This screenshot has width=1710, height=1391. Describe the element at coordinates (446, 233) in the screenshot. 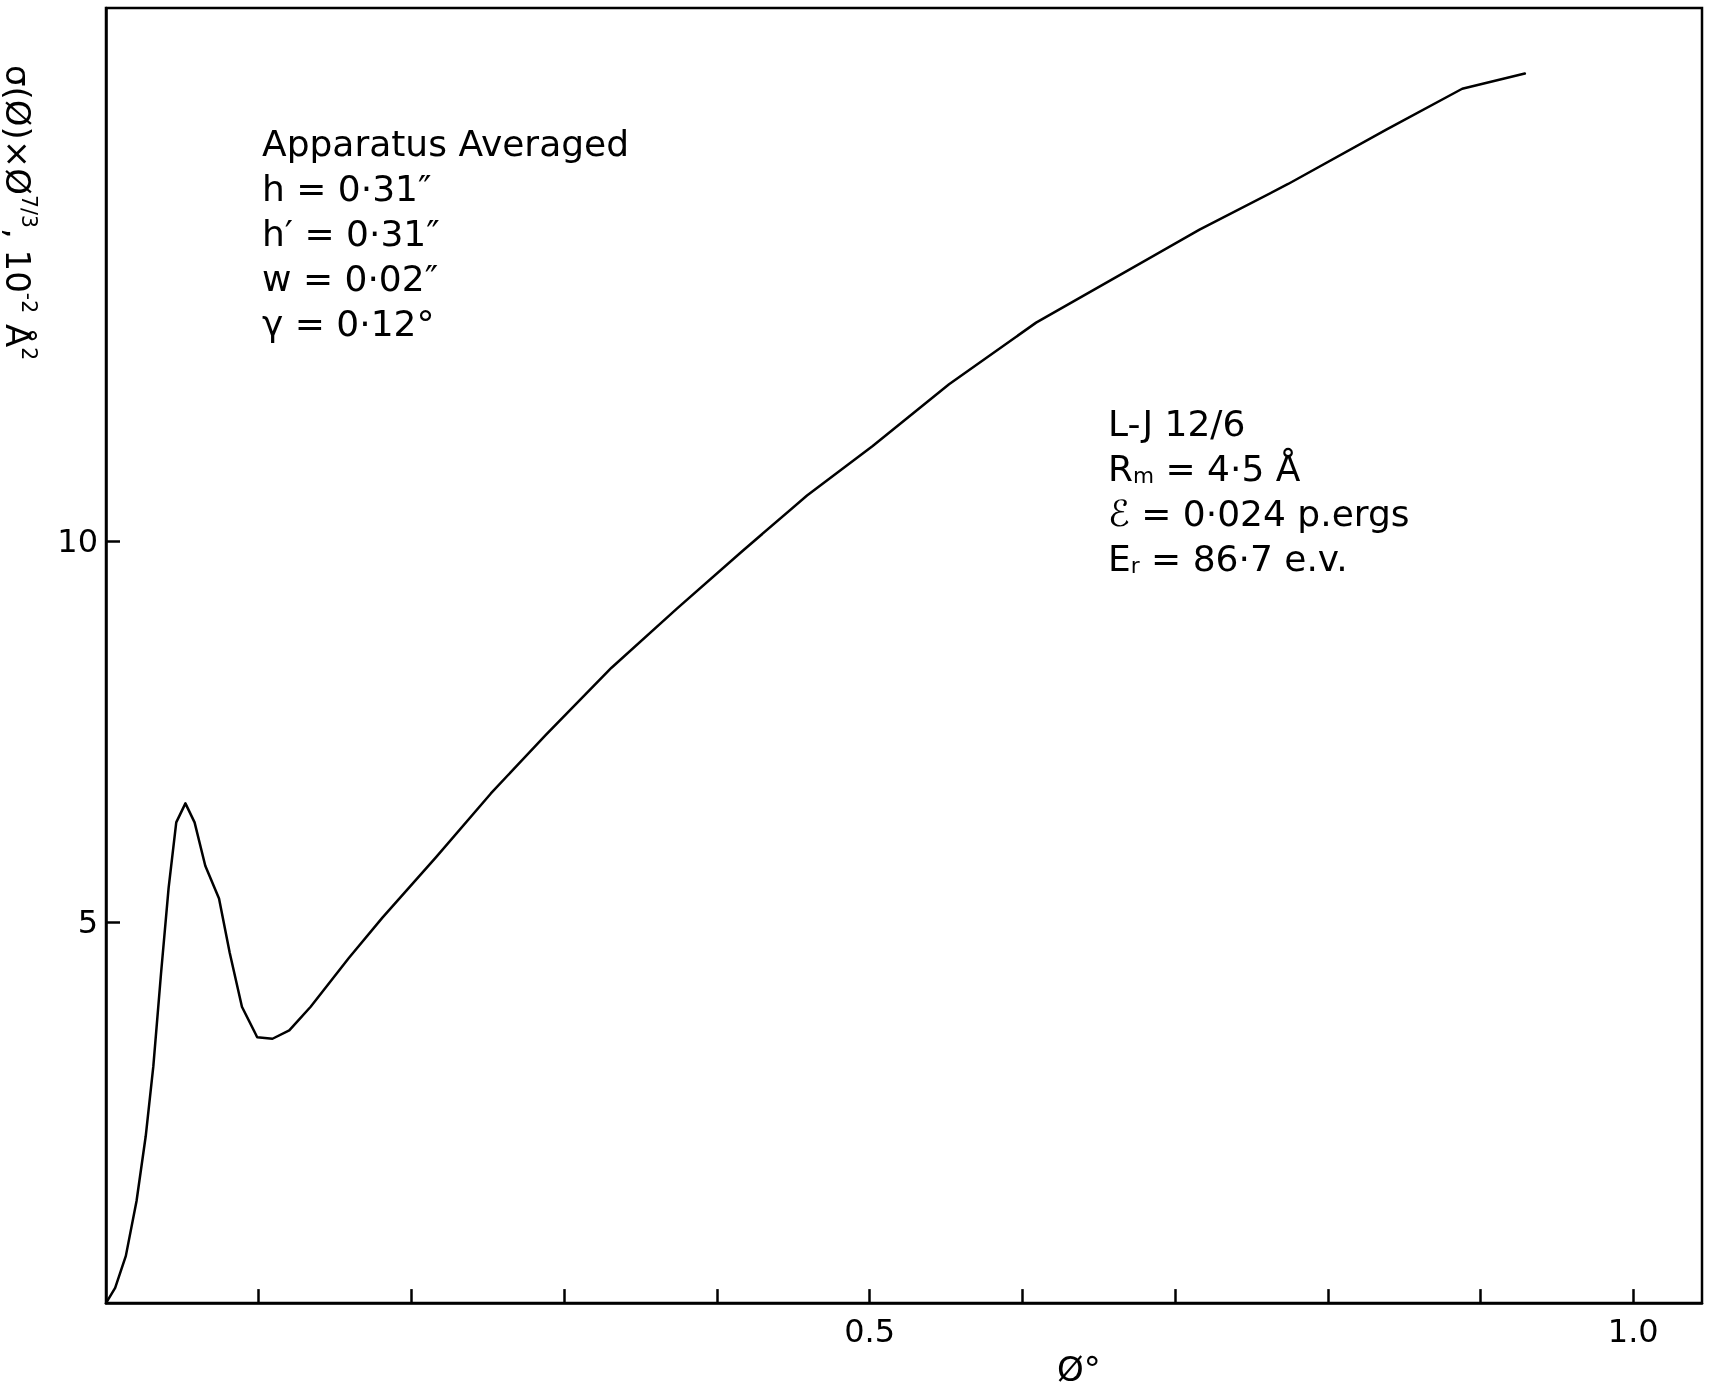

I see `annotation: Apparatus Averaged h = 0·31″ h′ = 0·31″ w = 0·02″ γ = 0·12°` at that location.